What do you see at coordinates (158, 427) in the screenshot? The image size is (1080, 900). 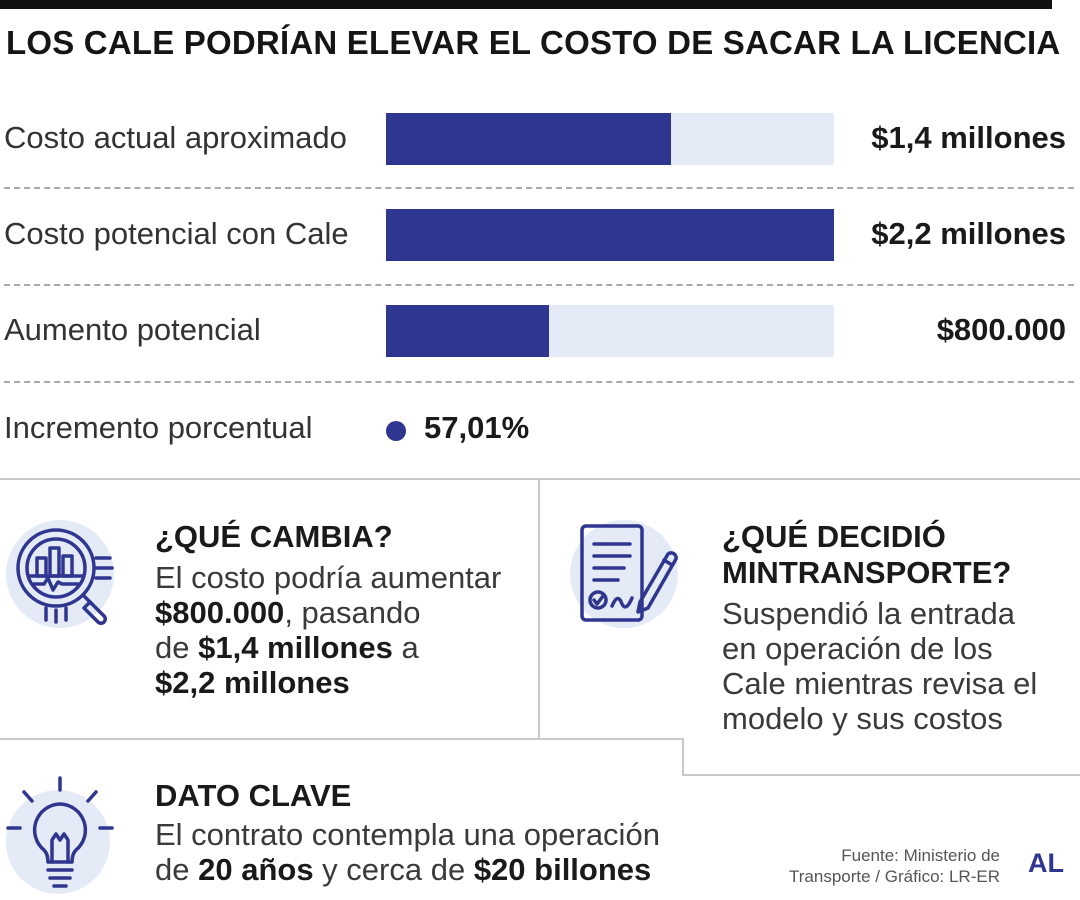 I see `percent-label: Incremento porcentual` at bounding box center [158, 427].